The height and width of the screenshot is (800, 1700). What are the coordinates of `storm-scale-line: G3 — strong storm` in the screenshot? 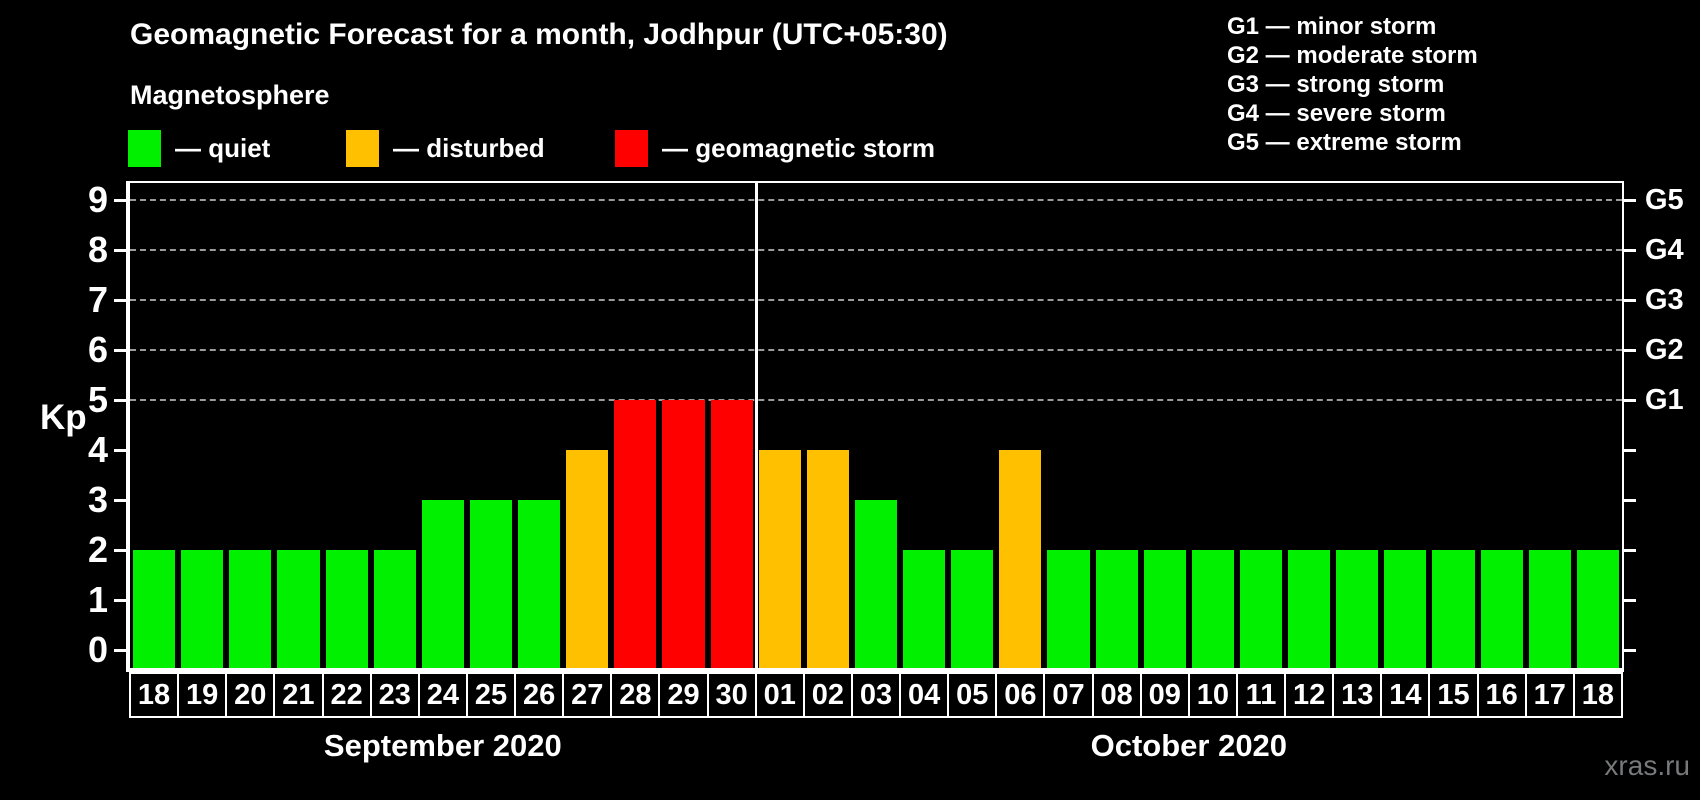 It's located at (1336, 84).